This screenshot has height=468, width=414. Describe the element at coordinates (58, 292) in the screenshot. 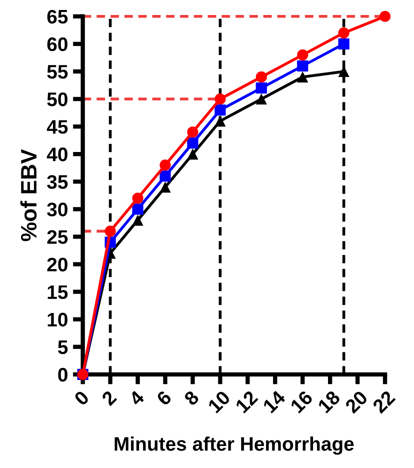

I see `y-tick-label: 15` at that location.